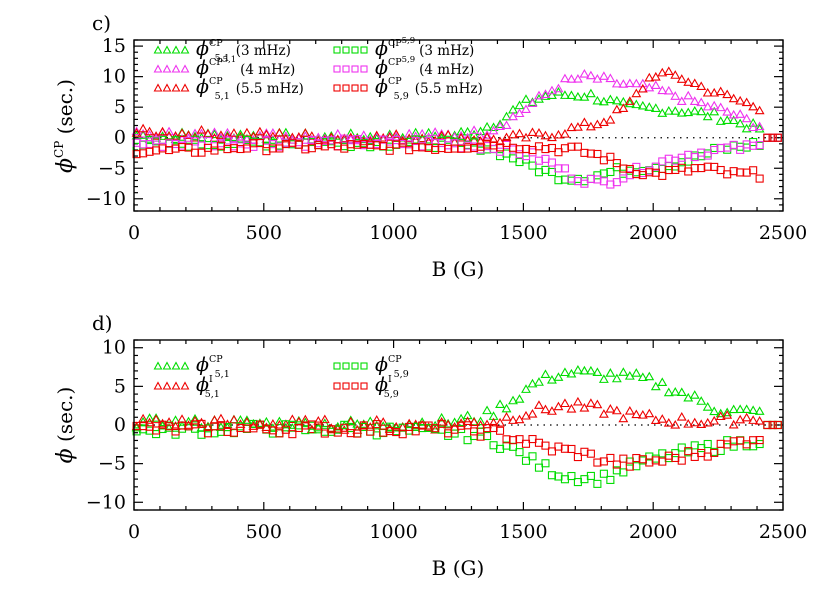  What do you see at coordinates (429, 89) in the screenshot?
I see `panel-c-legend-label: ϕCP 5,9 (5.5 mHz)` at bounding box center [429, 89].